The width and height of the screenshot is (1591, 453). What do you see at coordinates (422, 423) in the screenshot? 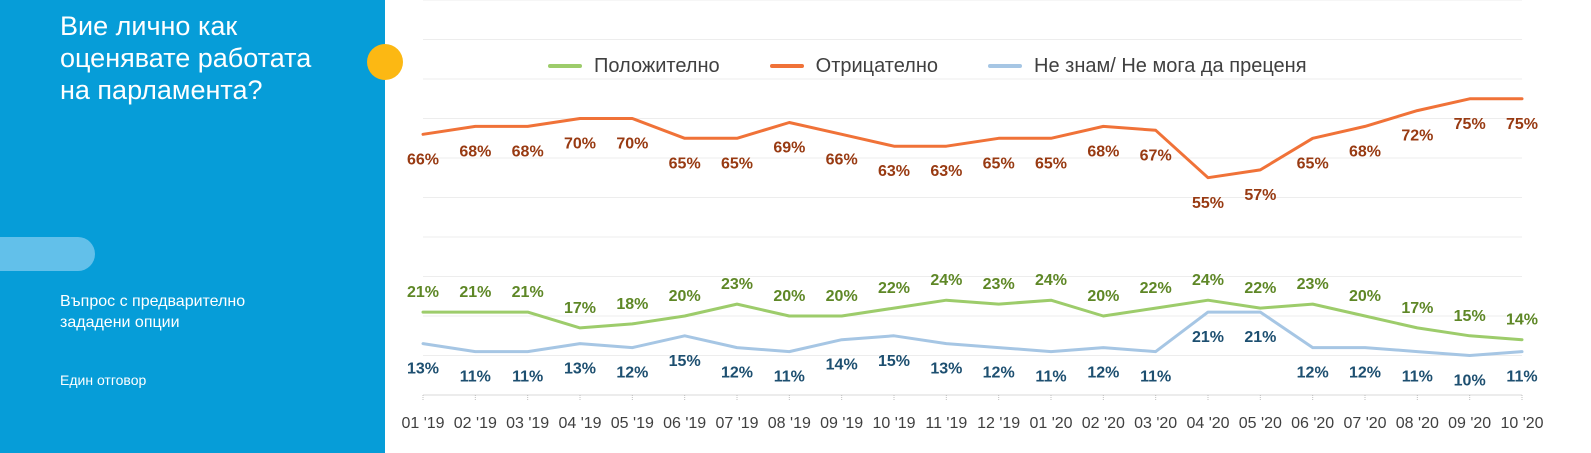
I see `x-tick-label: 01 '19` at bounding box center [422, 423].